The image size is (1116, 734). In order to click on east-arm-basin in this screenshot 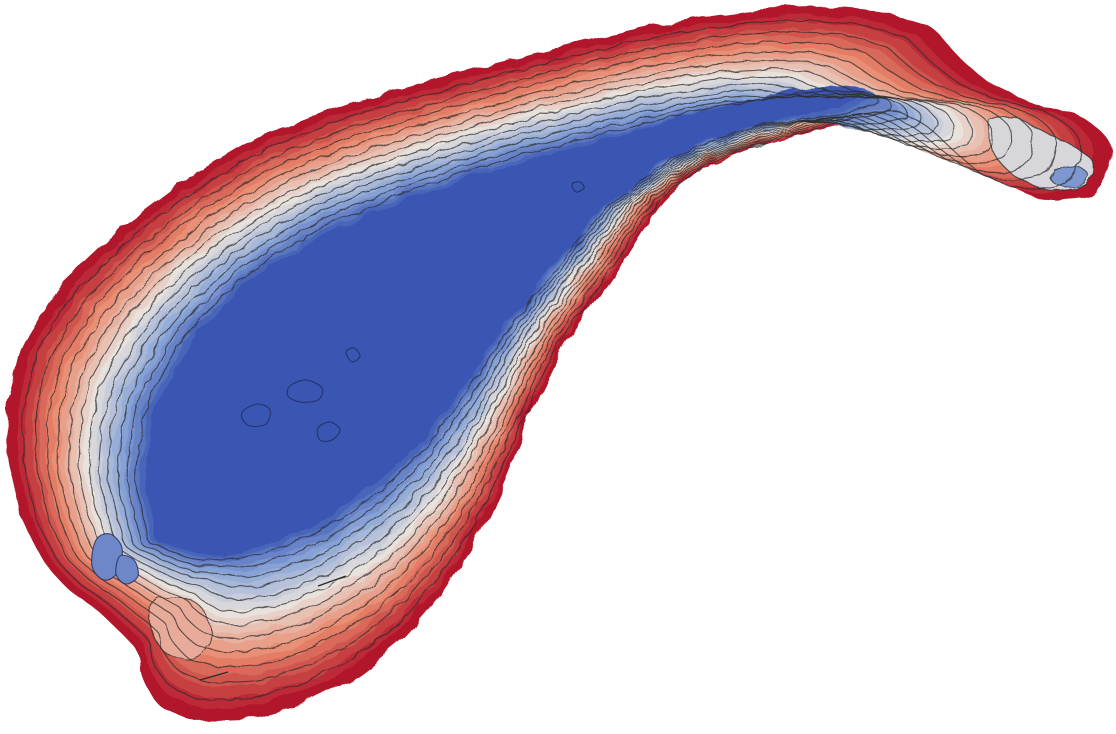, I will do `click(1069, 176)`.